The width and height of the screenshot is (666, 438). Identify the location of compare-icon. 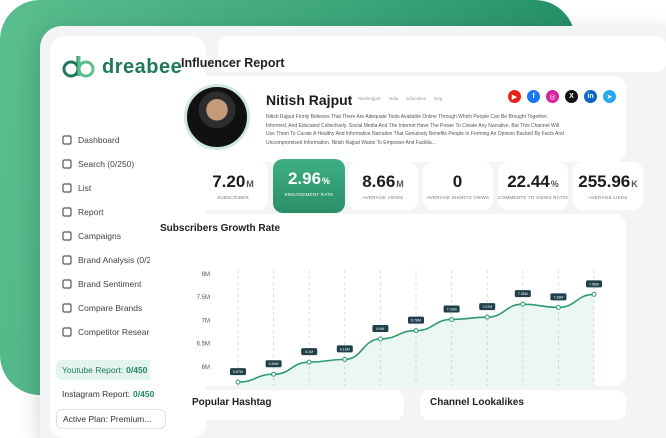
(67, 308).